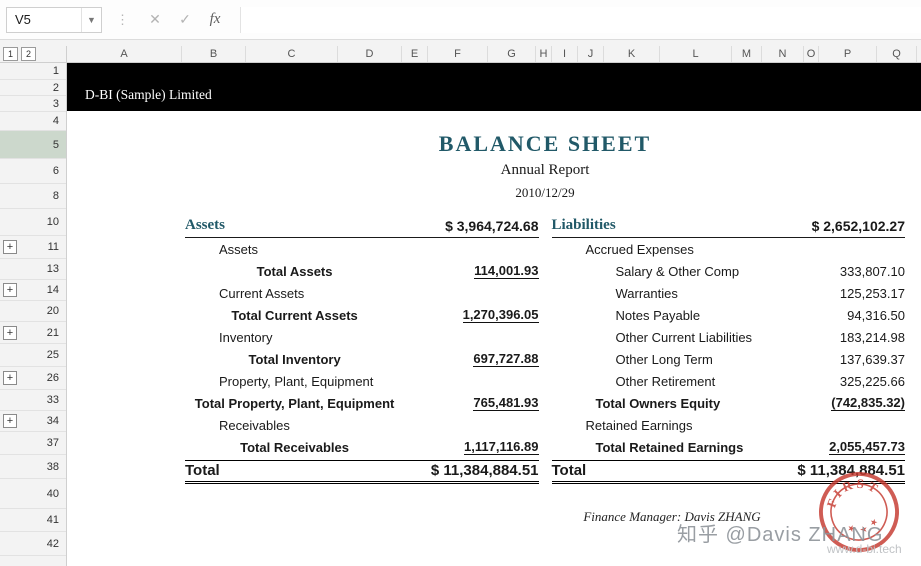 The height and width of the screenshot is (566, 921). Describe the element at coordinates (506, 271) in the screenshot. I see `assets-value: 114,001.93` at that location.